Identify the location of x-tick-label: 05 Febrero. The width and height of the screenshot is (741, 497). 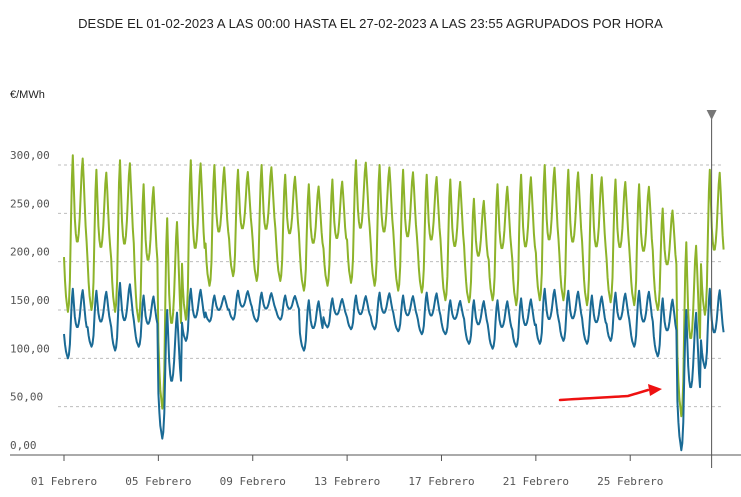
(158, 481).